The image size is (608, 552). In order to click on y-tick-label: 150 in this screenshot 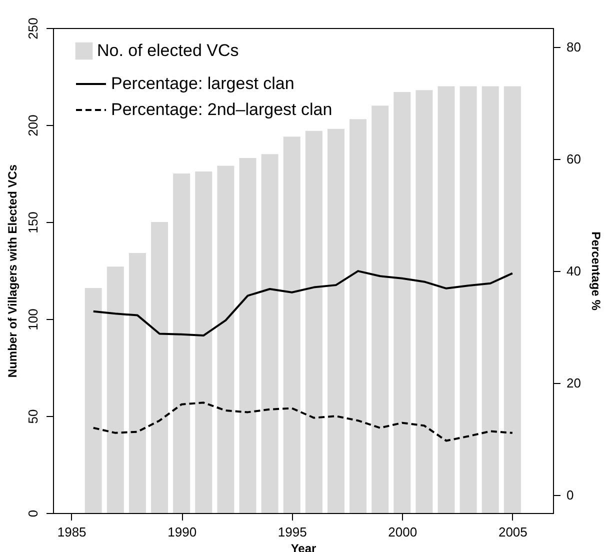, I will do `click(33, 223)`.